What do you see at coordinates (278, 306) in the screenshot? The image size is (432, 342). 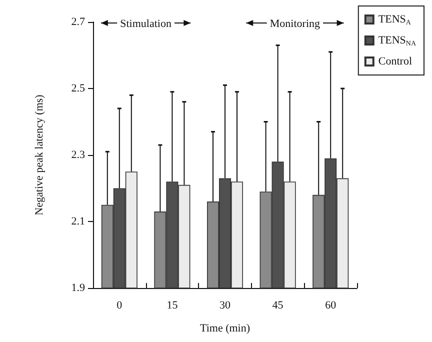 I see `x-tick-label: 45` at bounding box center [278, 306].